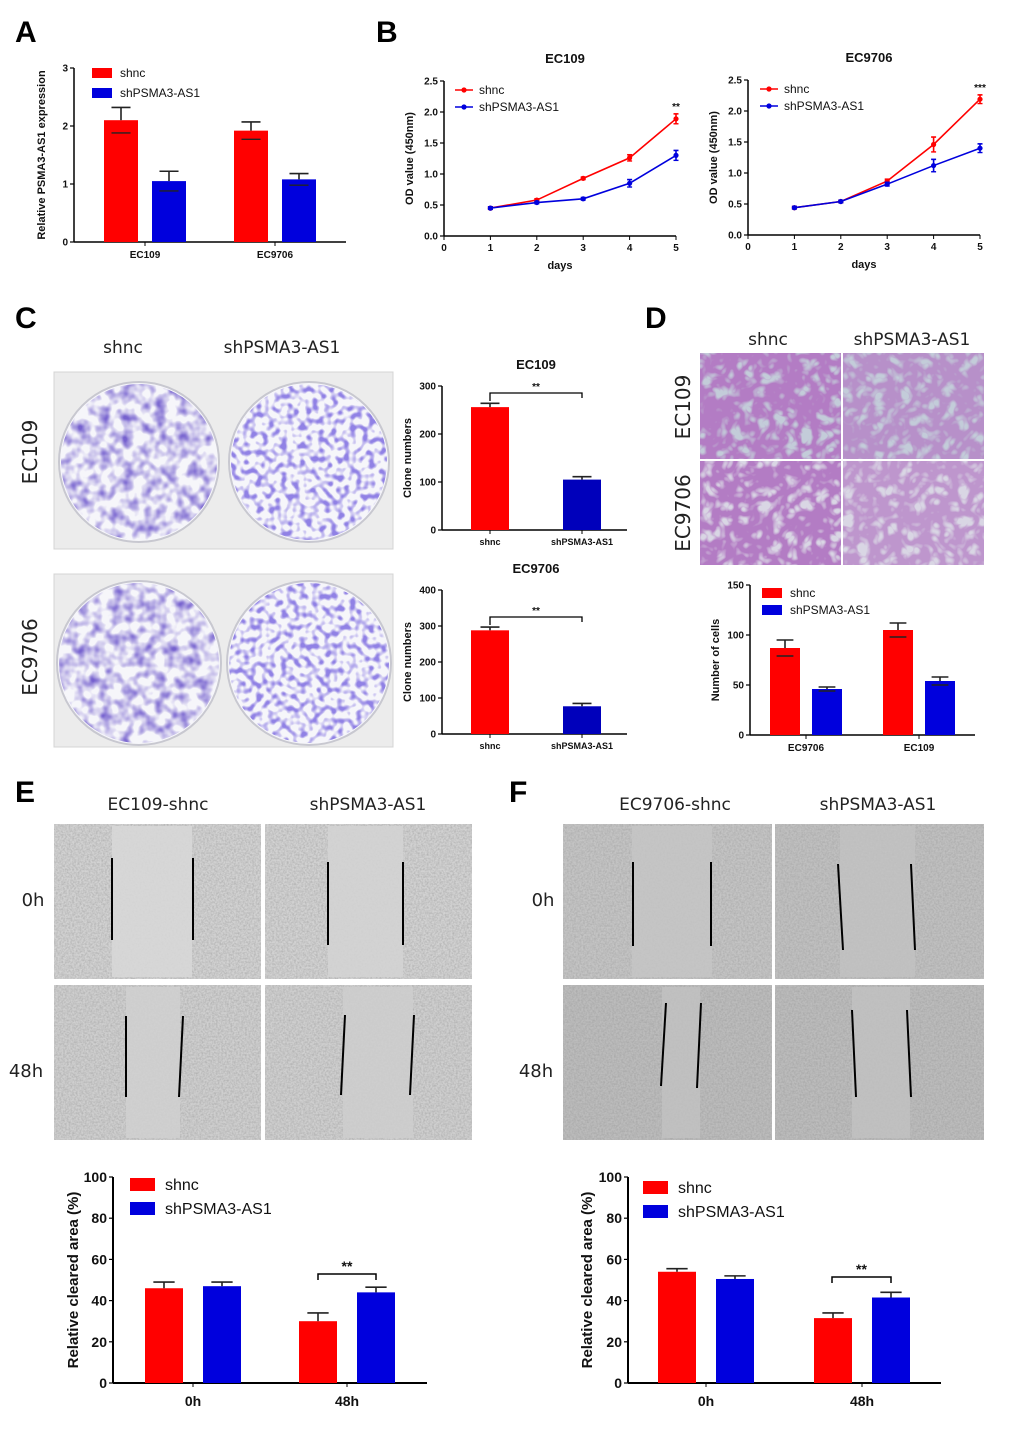  Describe the element at coordinates (193, 1401) in the screenshot. I see `x-tick-label: 0h` at that location.